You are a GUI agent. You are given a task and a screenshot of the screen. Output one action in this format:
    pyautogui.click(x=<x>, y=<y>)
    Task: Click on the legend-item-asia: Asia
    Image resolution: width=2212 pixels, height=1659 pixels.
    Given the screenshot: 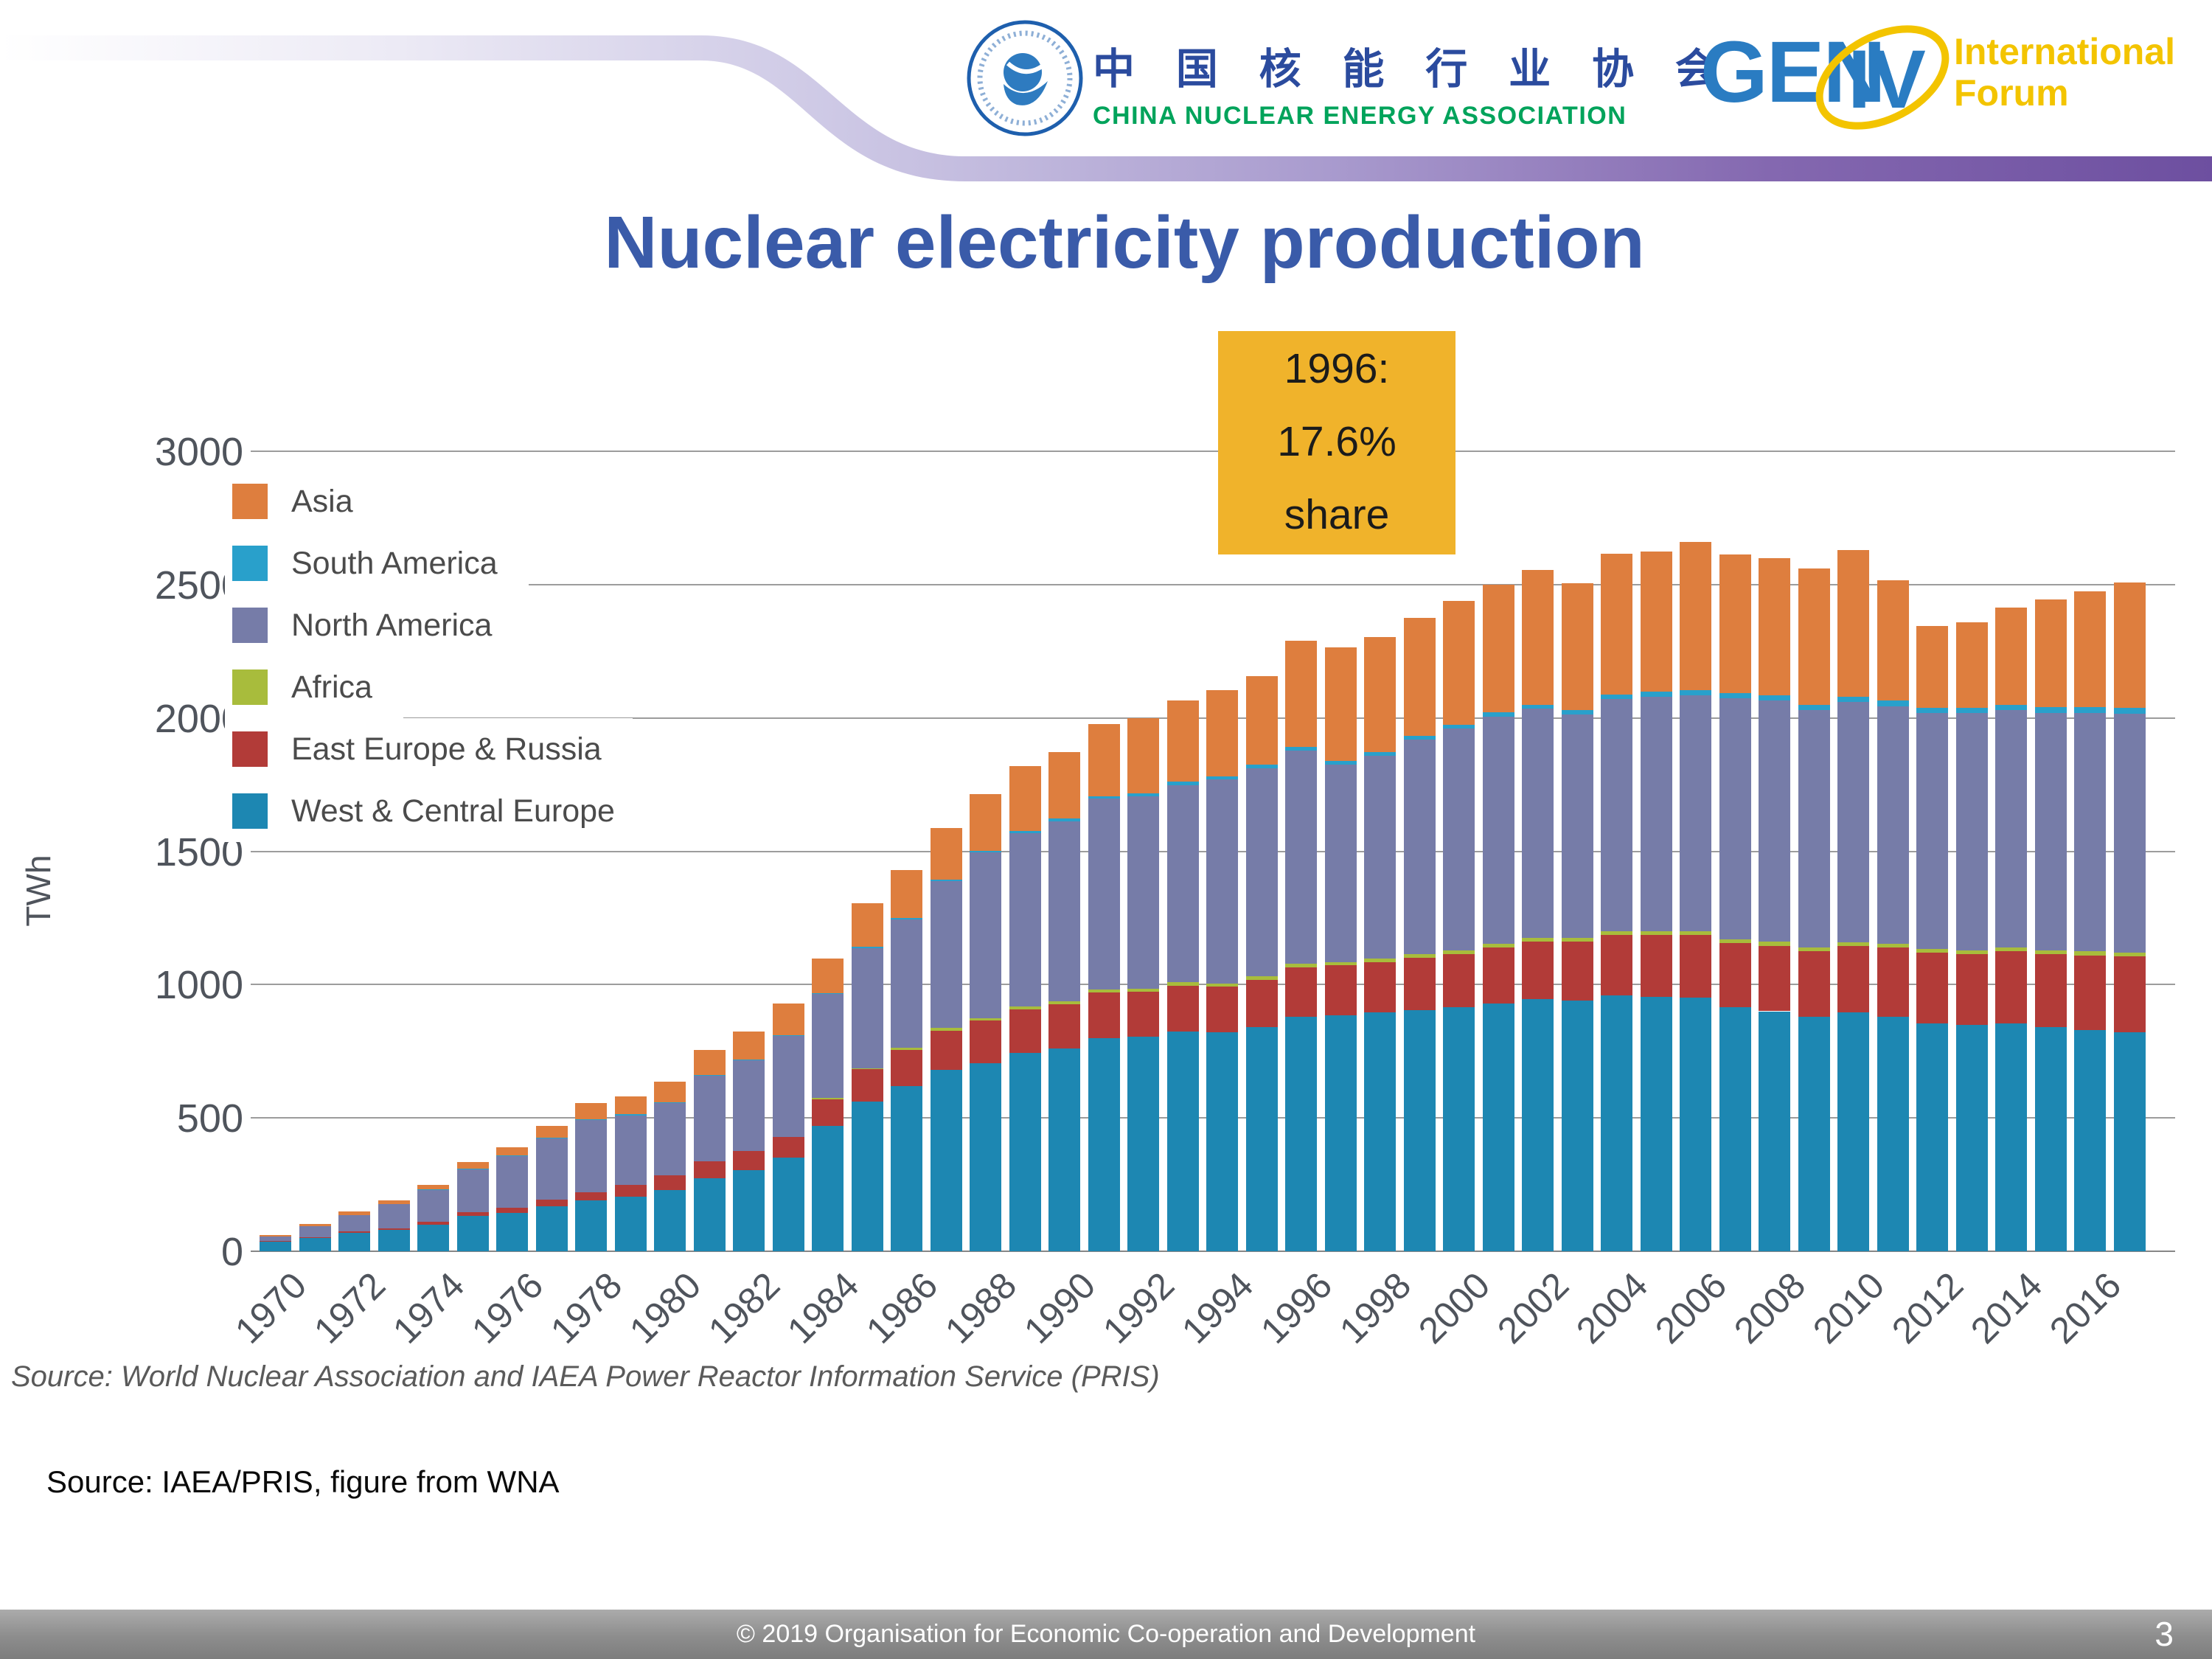 What is the action you would take?
    pyautogui.click(x=304, y=501)
    